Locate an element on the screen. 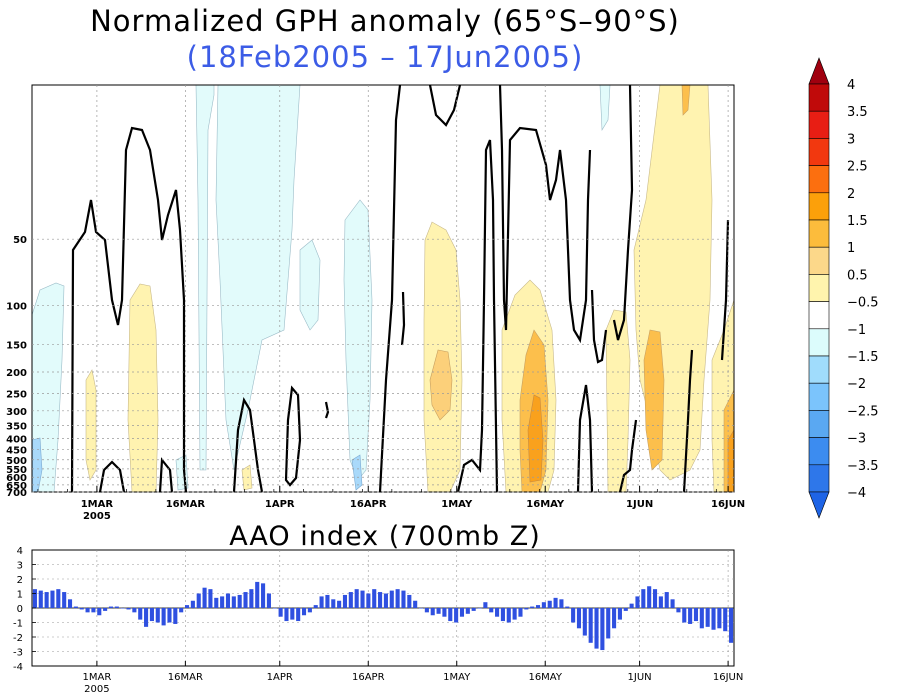  colorbar-label: −3 is located at coordinates (856, 439).